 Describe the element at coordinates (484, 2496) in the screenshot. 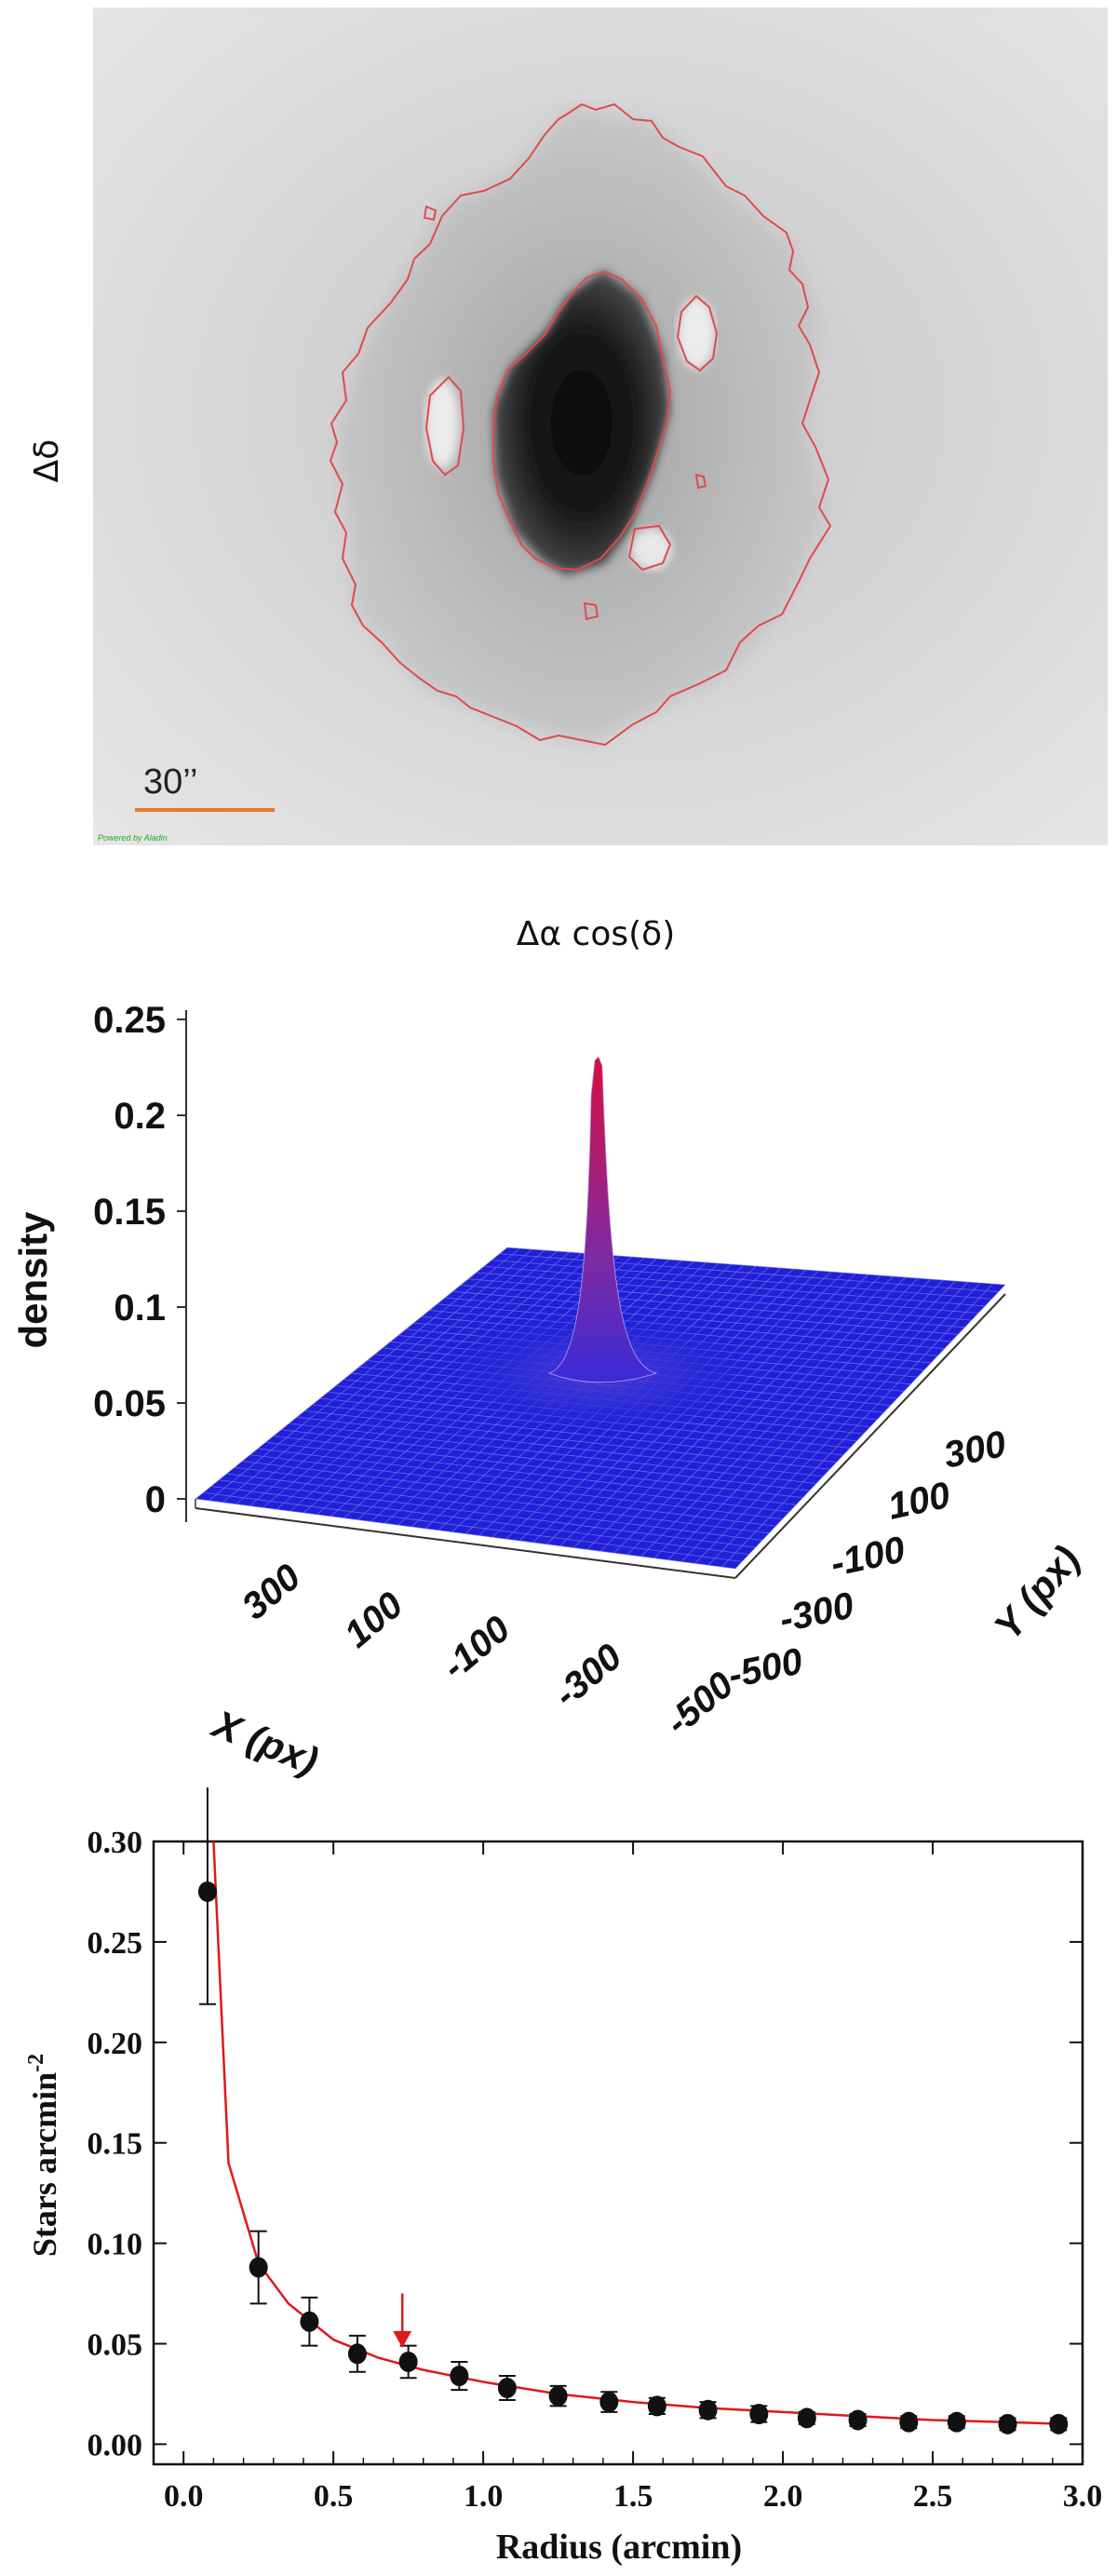

I see `x-tick-label: 1.0` at that location.